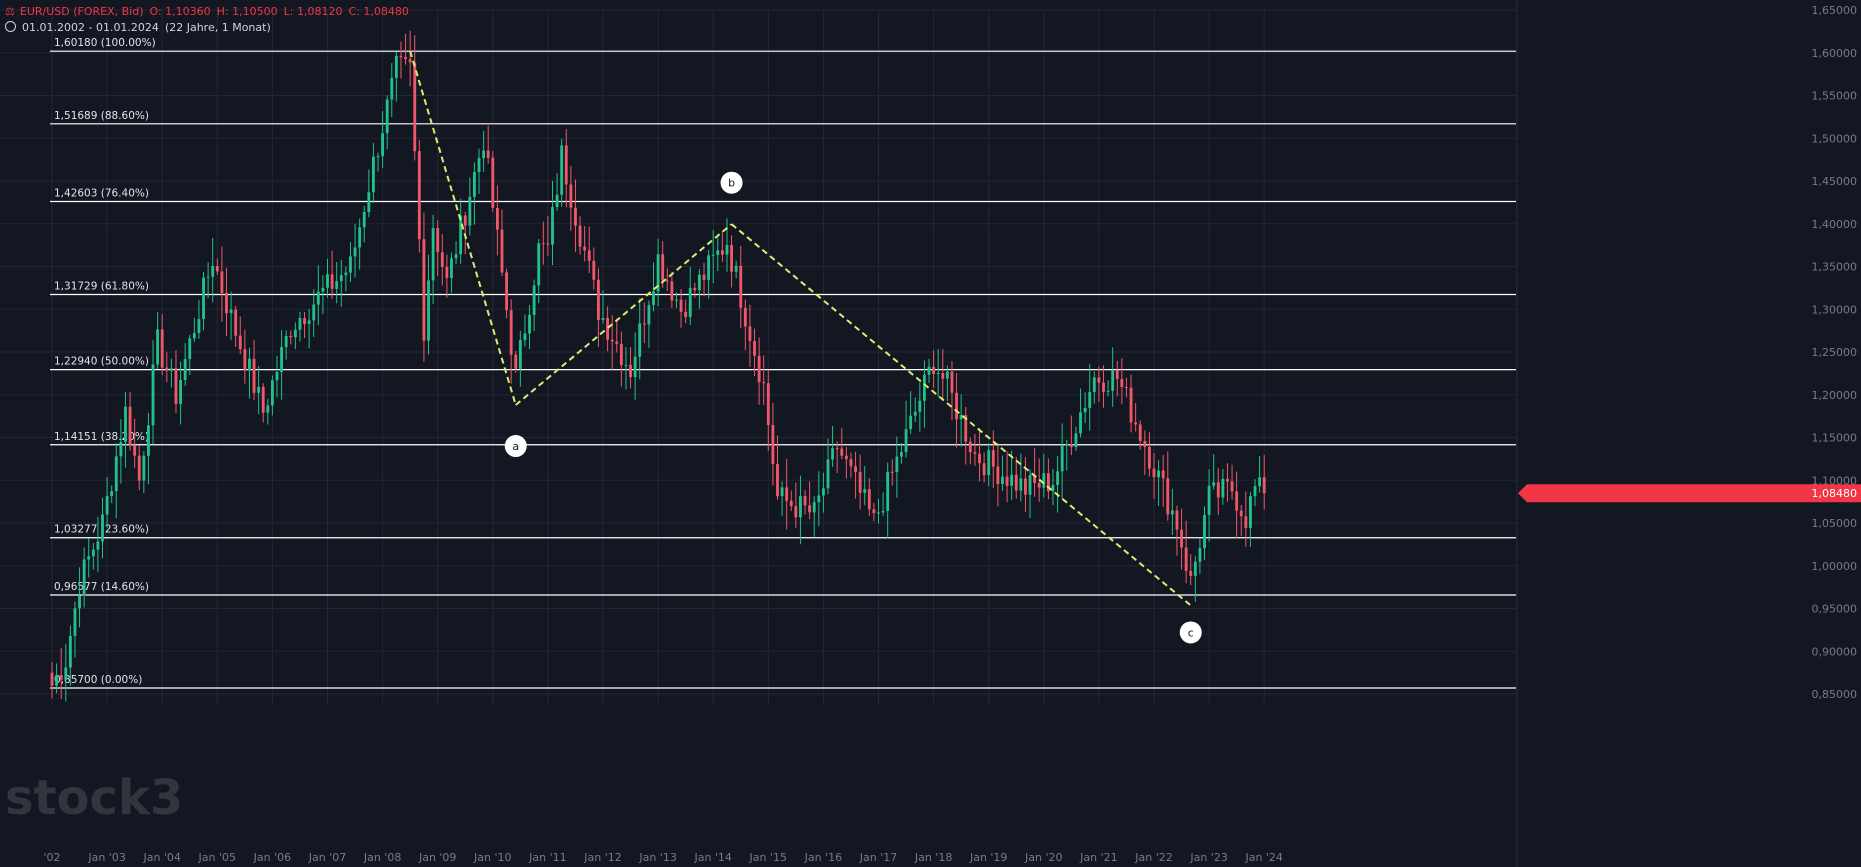 This screenshot has height=867, width=1861. What do you see at coordinates (933, 857) in the screenshot?
I see `time-tick-label: Jan '18` at bounding box center [933, 857].